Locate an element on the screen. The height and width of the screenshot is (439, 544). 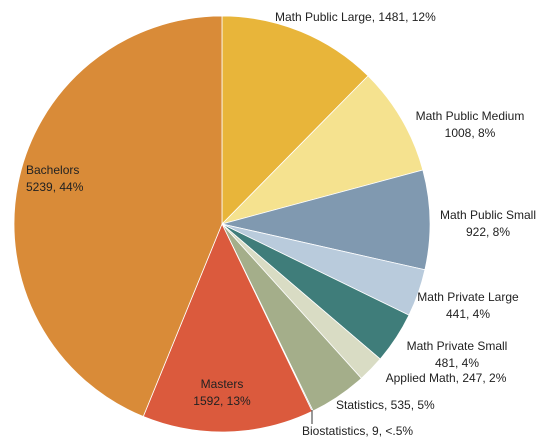
slice-label: 1592, 13% is located at coordinates (222, 401).